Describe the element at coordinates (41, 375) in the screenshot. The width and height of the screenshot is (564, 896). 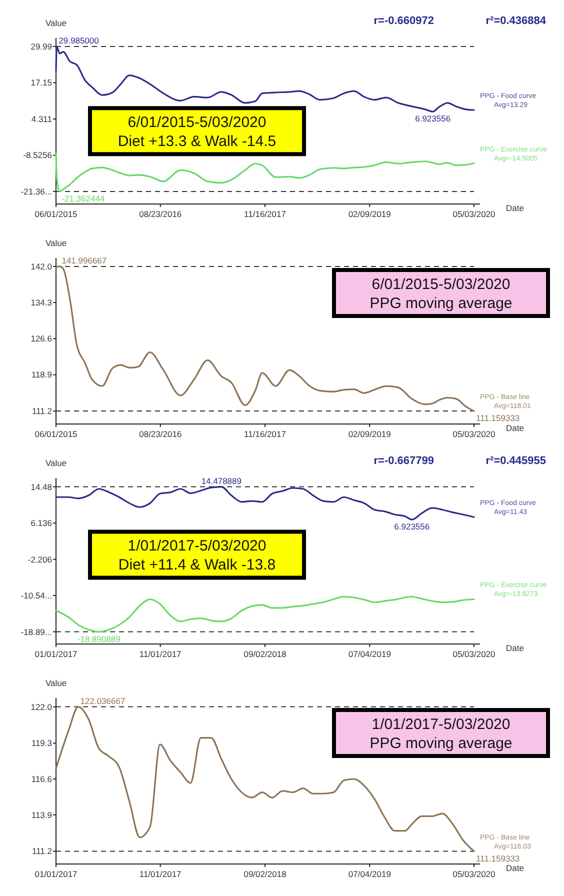
I see `y-tick-label: 118.9` at that location.